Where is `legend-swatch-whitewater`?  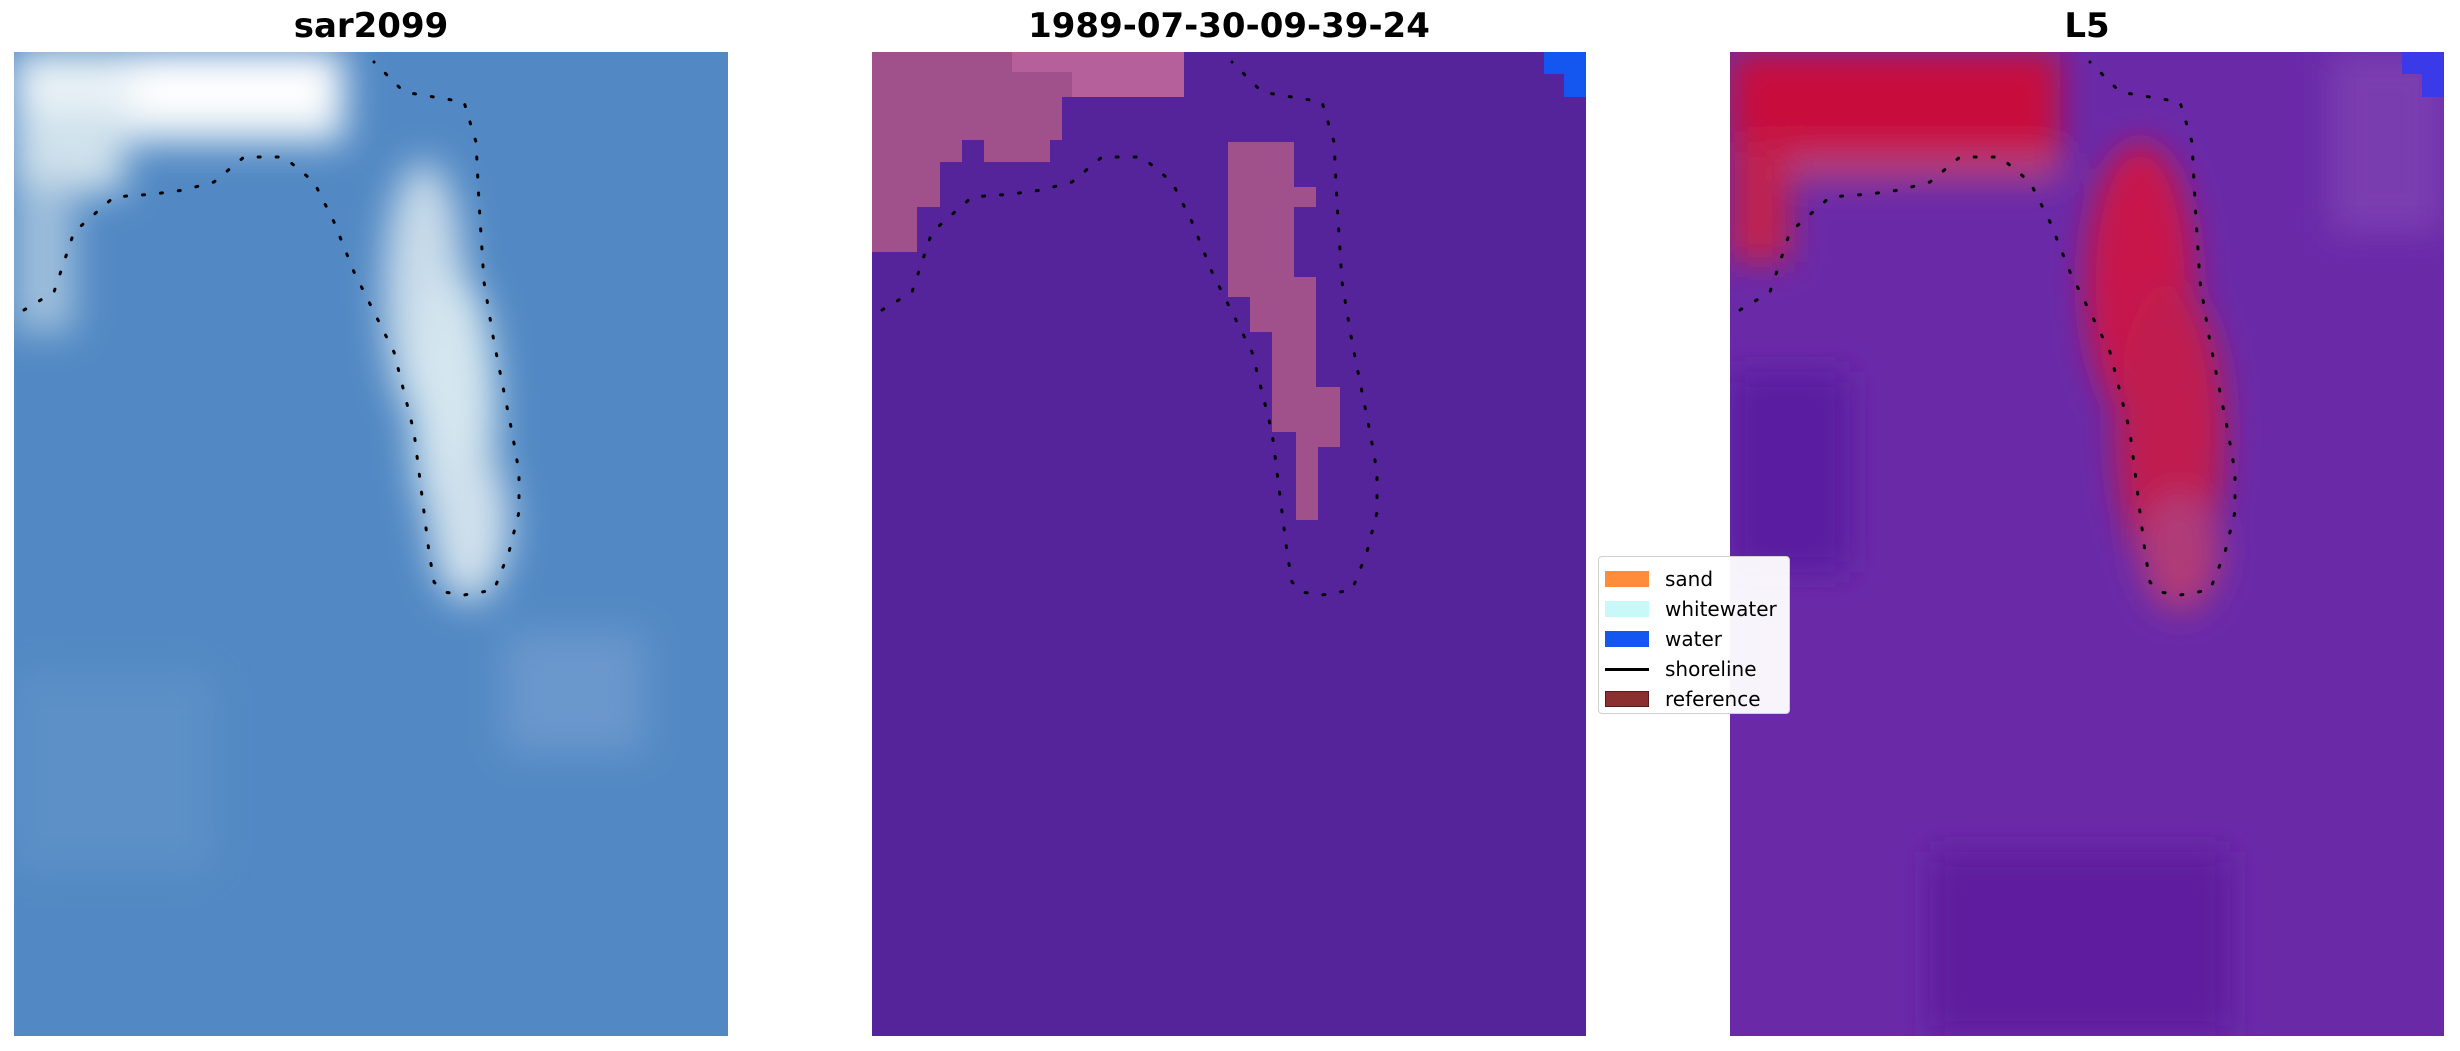 legend-swatch-whitewater is located at coordinates (1627, 609).